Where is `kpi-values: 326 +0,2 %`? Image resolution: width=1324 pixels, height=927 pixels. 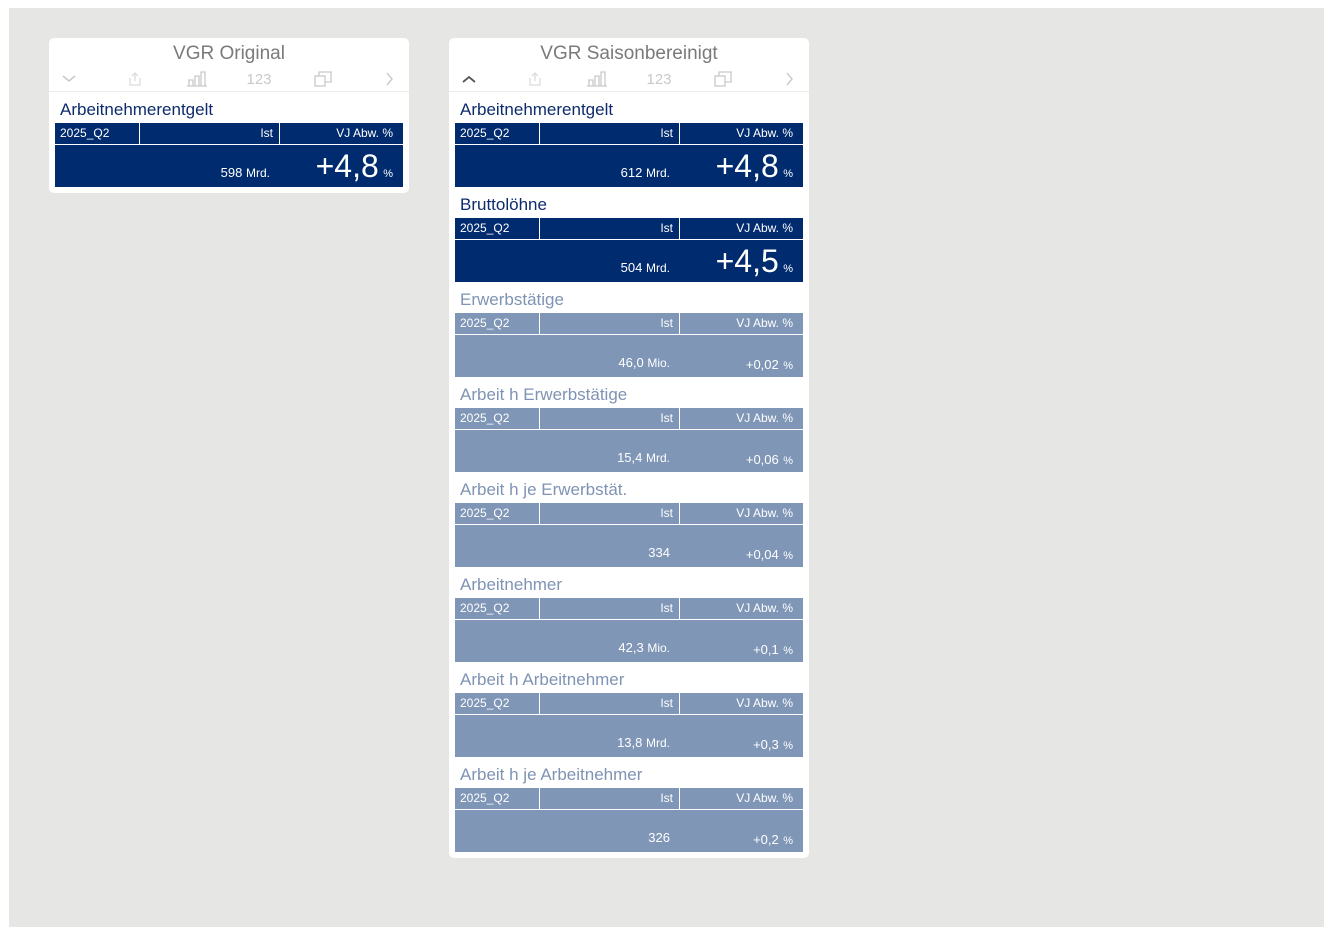 kpi-values: 326 +0,2 % is located at coordinates (629, 831).